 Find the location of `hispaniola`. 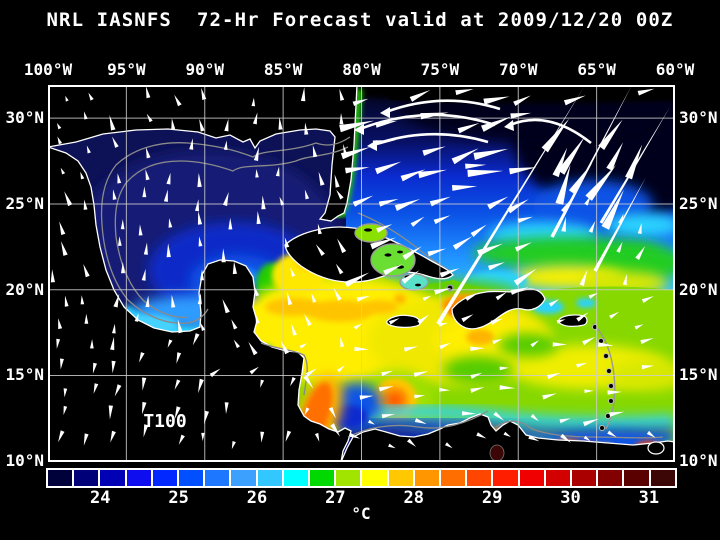

hispaniola is located at coordinates (498, 309).